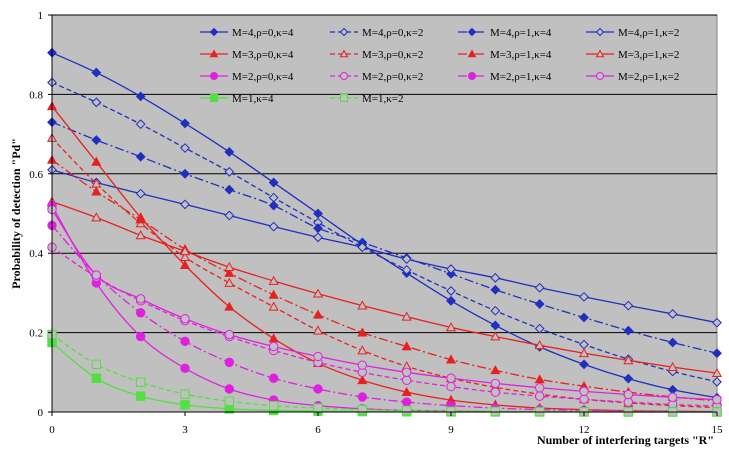 Image resolution: width=729 pixels, height=465 pixels. What do you see at coordinates (247, 77) in the screenshot?
I see `legend-entry: M=2,ρ=0,κ=4` at bounding box center [247, 77].